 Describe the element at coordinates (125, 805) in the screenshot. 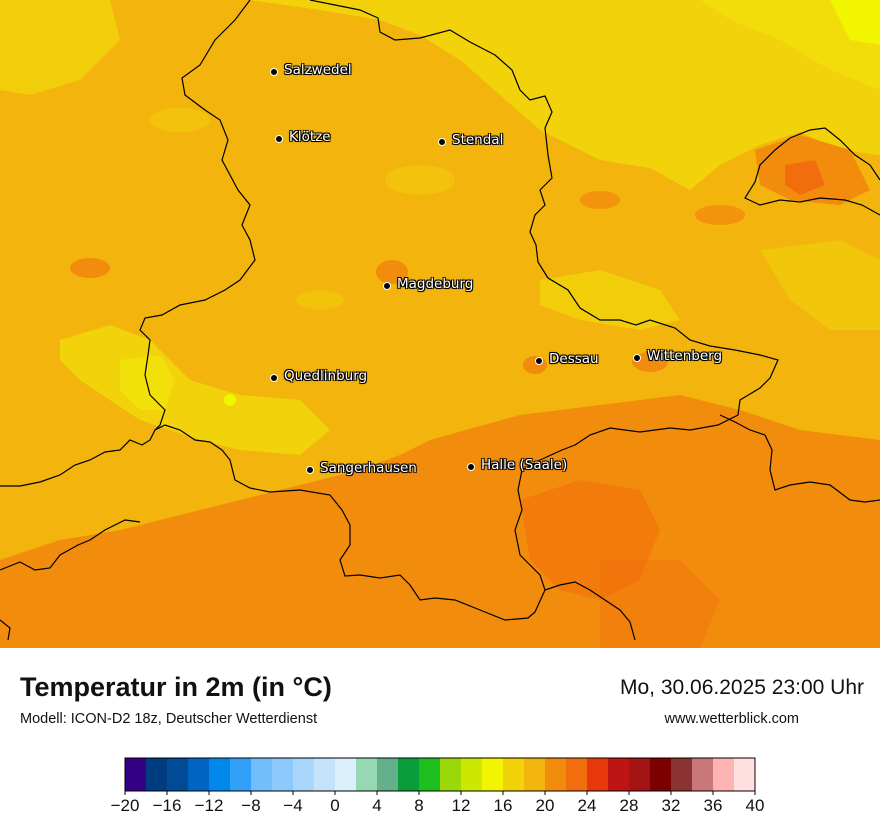

I see `legend-tick-label: −20` at that location.